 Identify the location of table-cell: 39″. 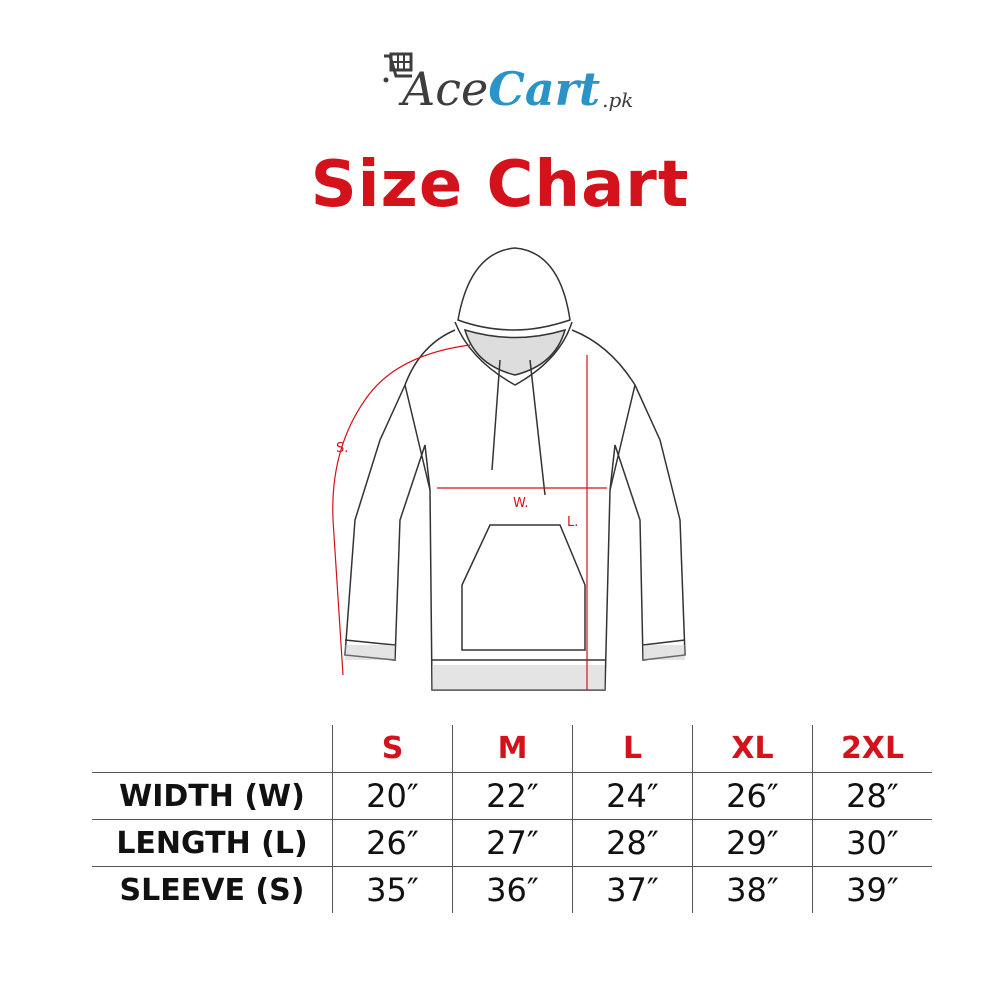
(872, 890).